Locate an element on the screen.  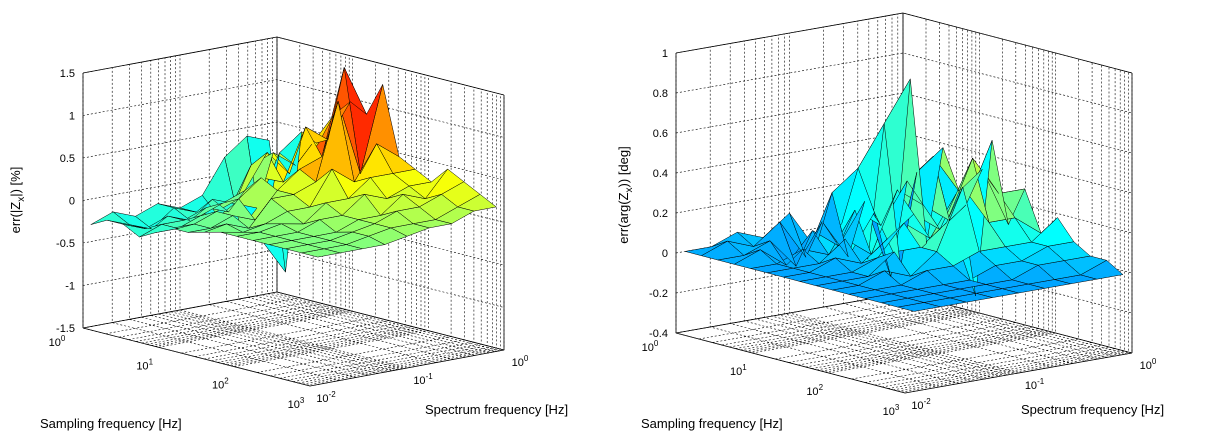
z-tick-labels: 1 0.8 0.6 0.4 0.2 0 -0.2 -0.4 is located at coordinates (658, 194).